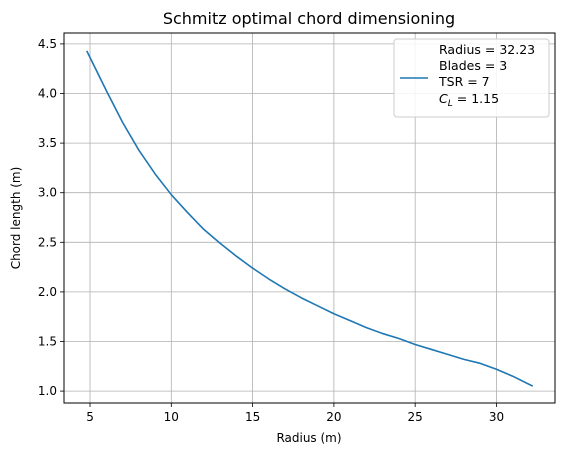  What do you see at coordinates (47, 94) in the screenshot?
I see `y-tick-label: 4.0` at bounding box center [47, 94].